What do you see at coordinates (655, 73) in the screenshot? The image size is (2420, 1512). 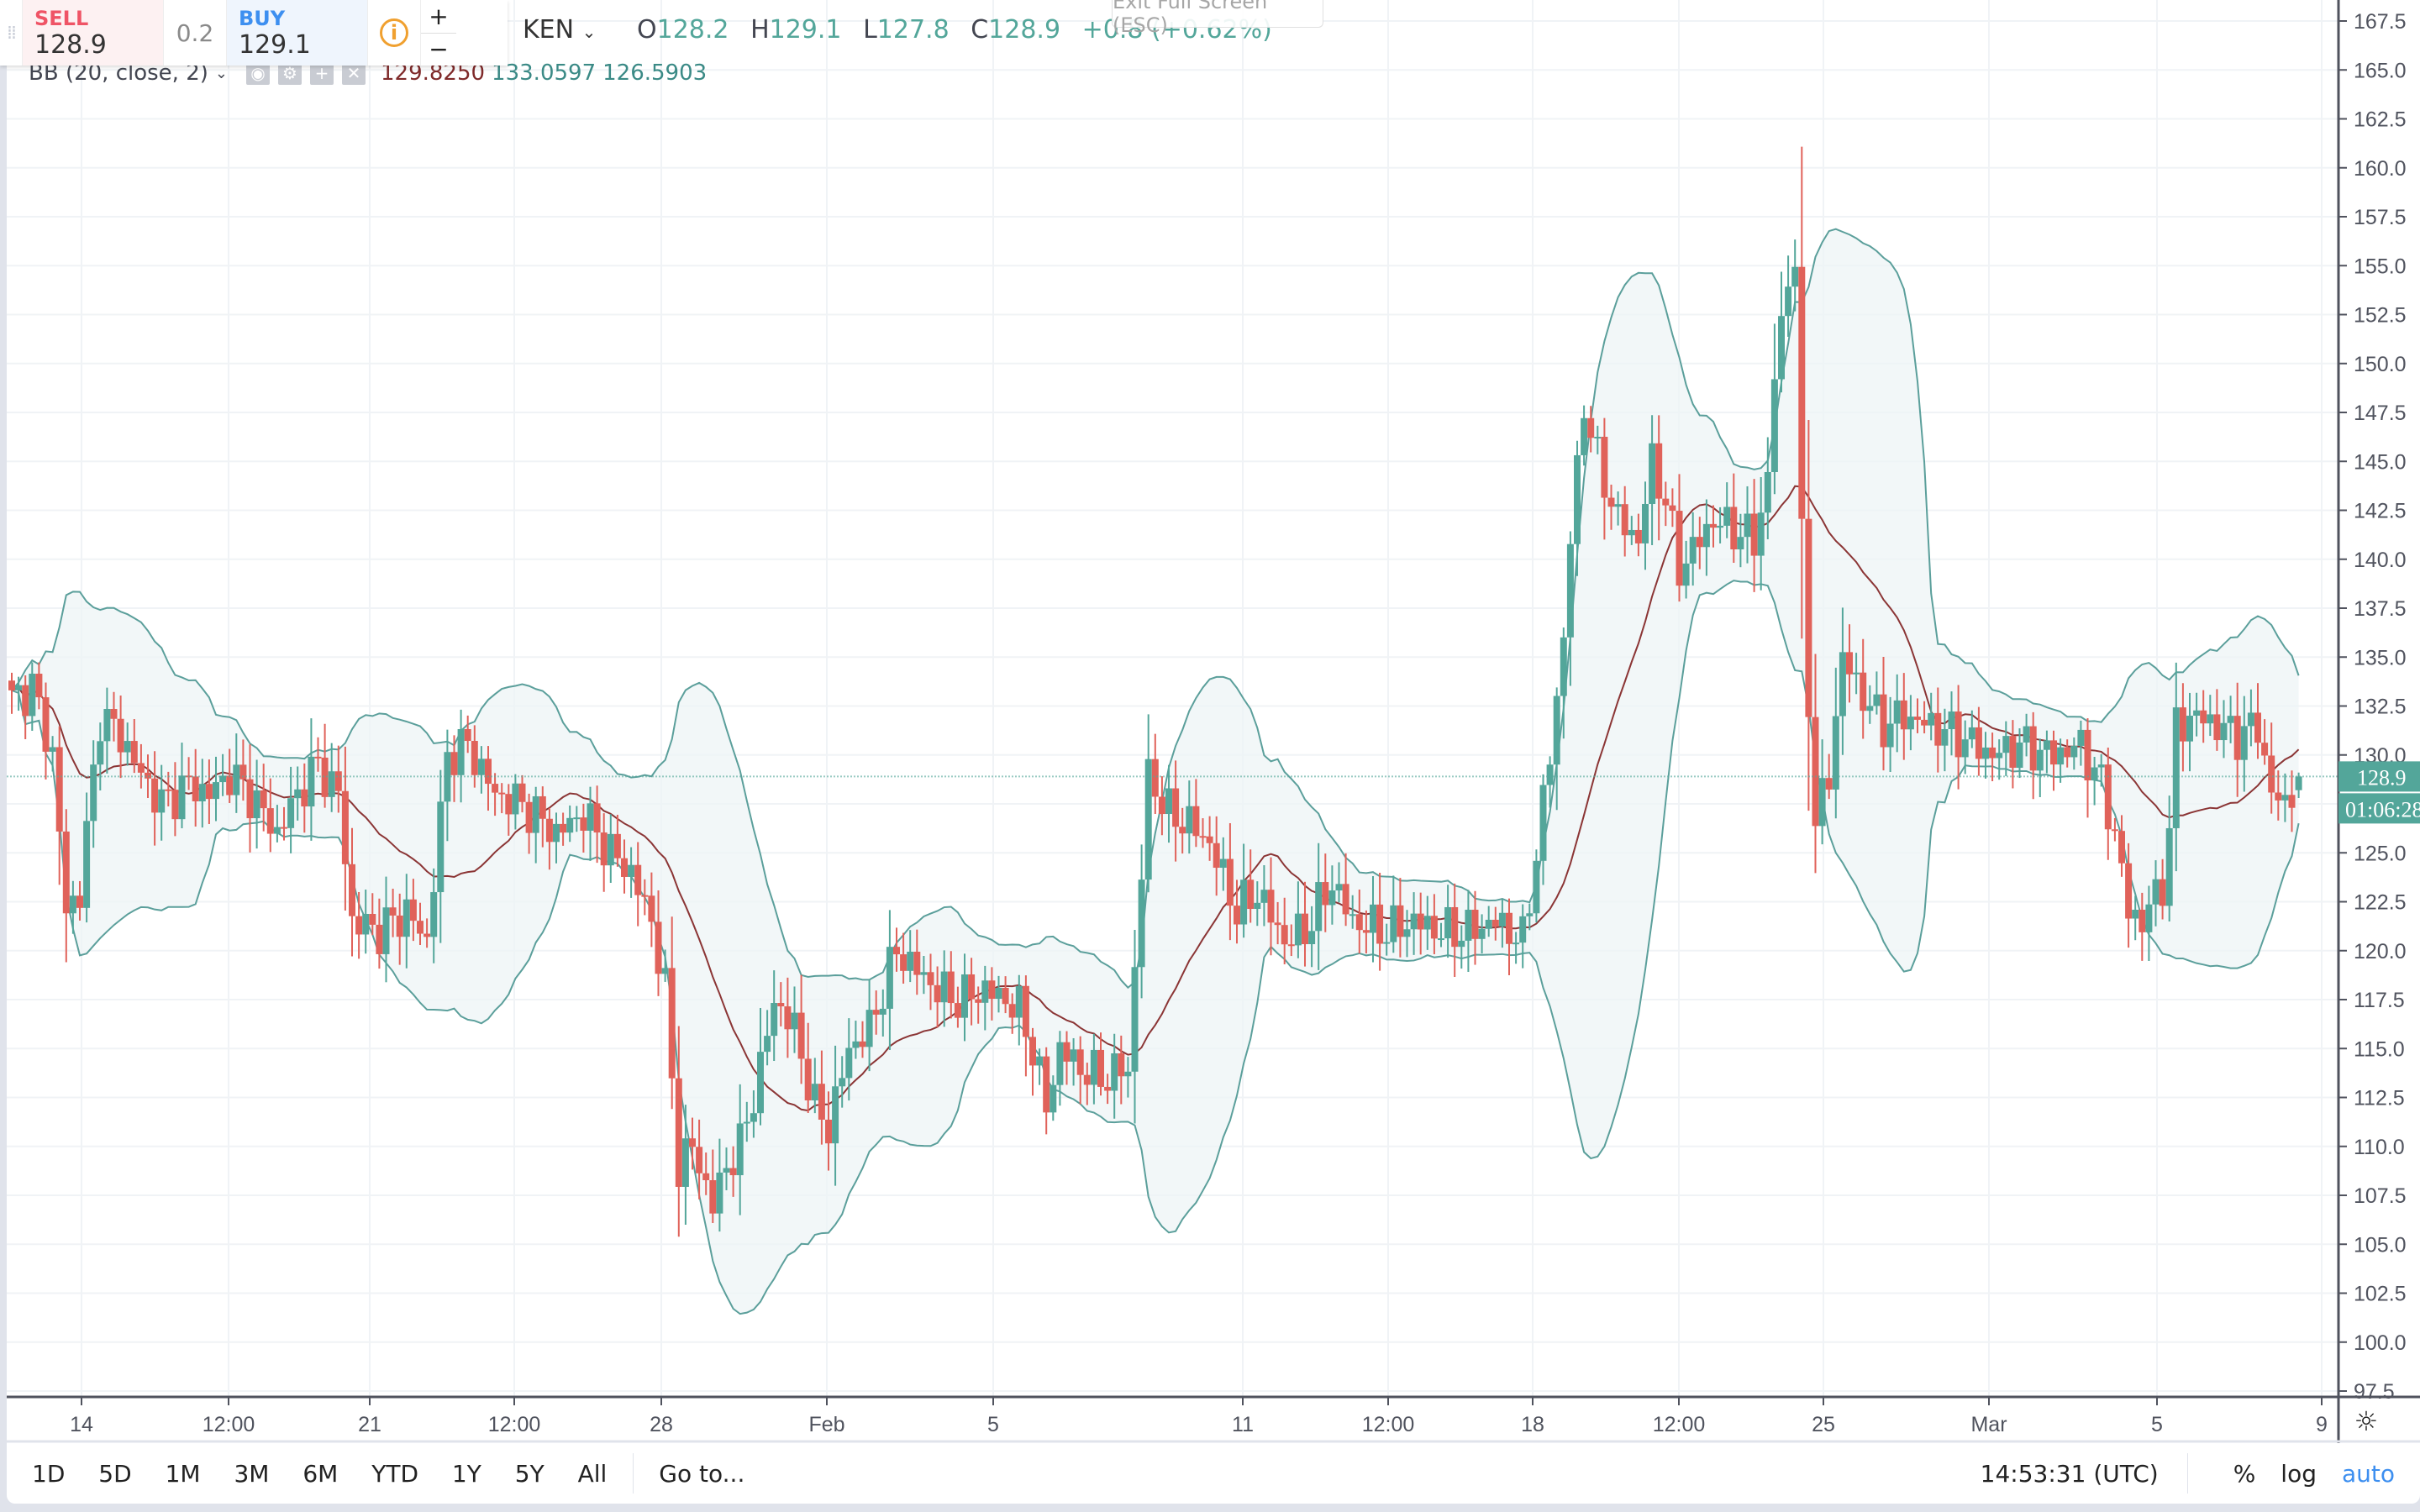 I see `bb-lower-value: 126.5903` at bounding box center [655, 73].